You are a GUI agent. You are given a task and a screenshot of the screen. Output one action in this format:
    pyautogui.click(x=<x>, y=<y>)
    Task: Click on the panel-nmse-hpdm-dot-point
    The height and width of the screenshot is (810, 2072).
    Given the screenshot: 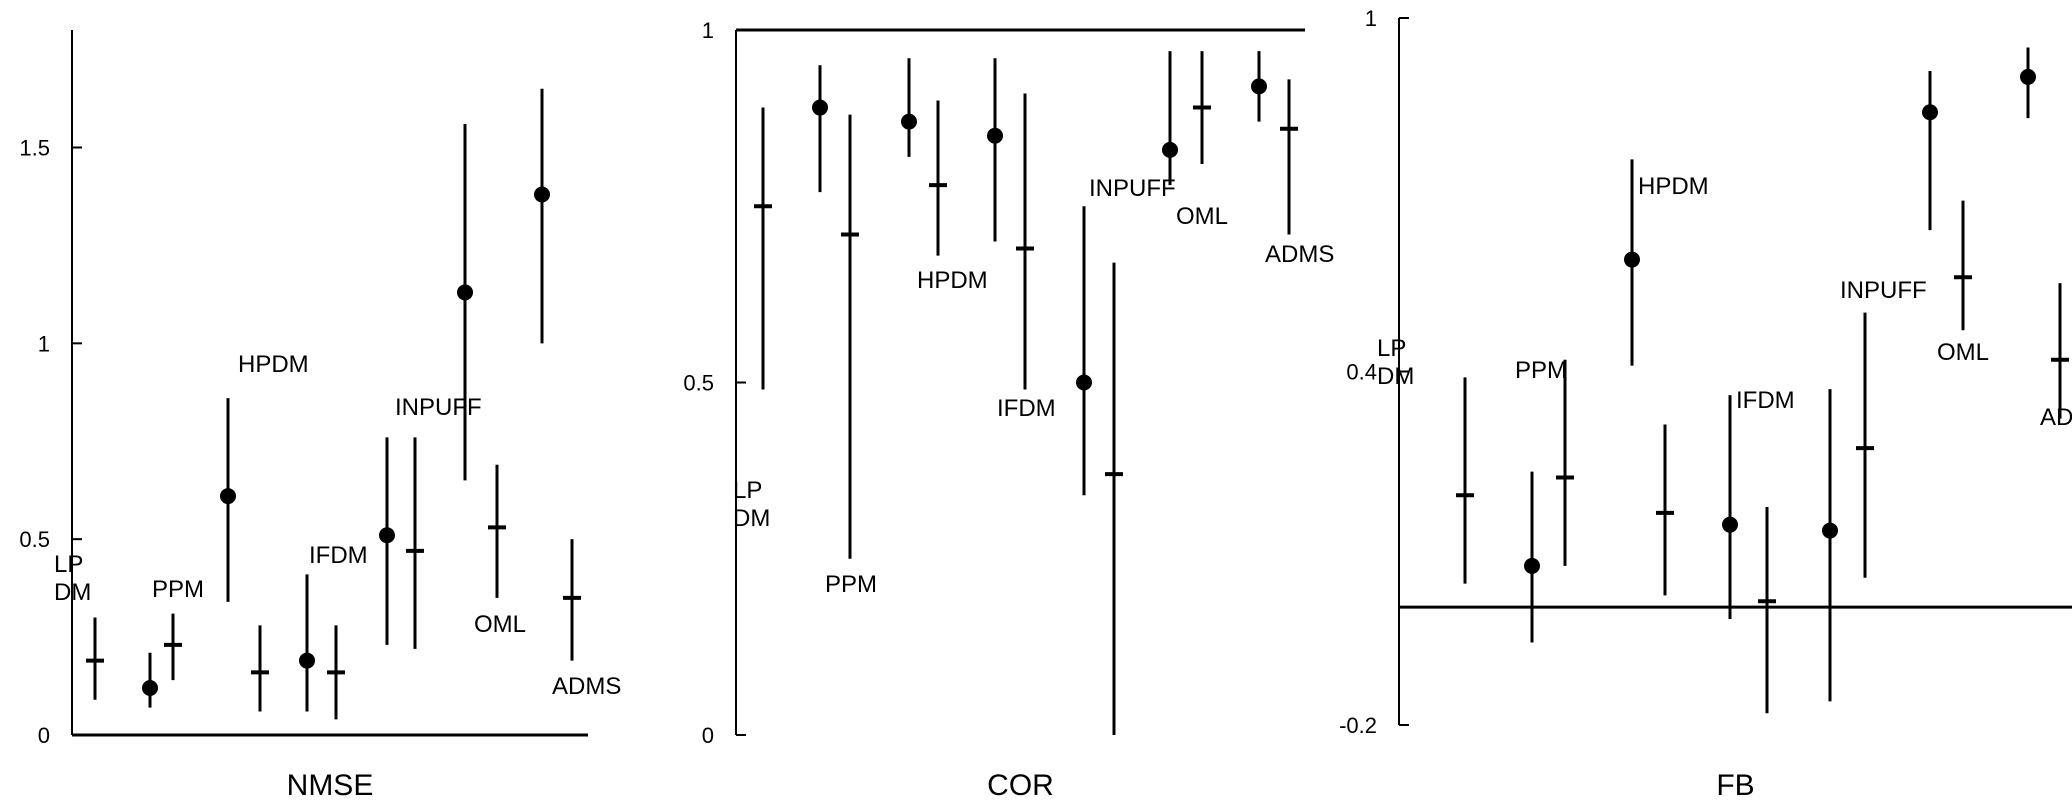 What is the action you would take?
    pyautogui.click(x=228, y=496)
    